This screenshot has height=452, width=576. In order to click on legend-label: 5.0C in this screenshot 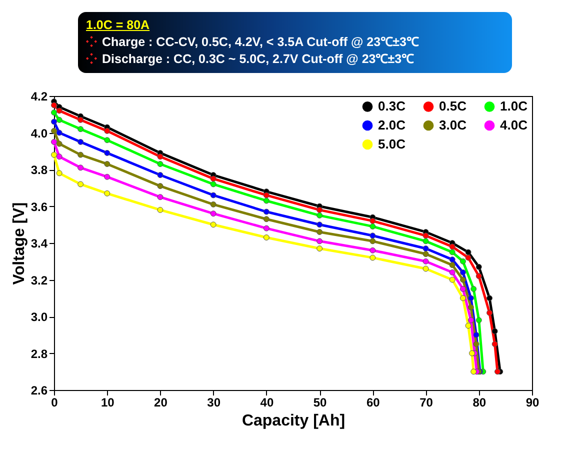, I will do `click(392, 144)`.